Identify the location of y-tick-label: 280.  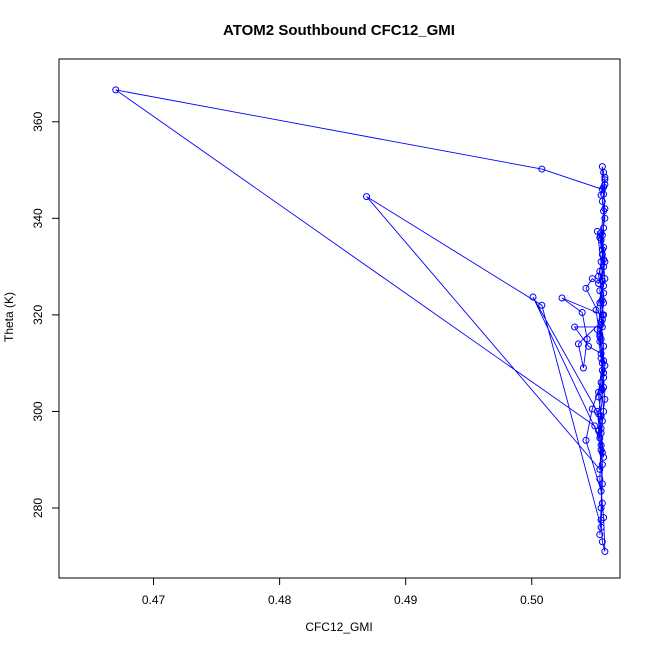
(38, 508).